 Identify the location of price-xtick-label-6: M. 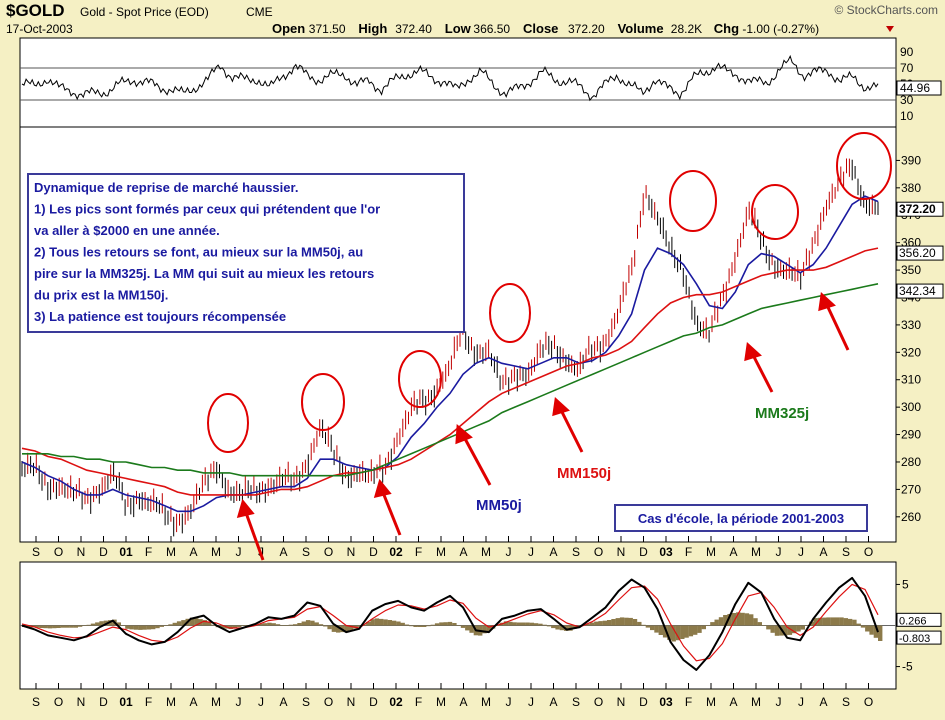
(171, 552).